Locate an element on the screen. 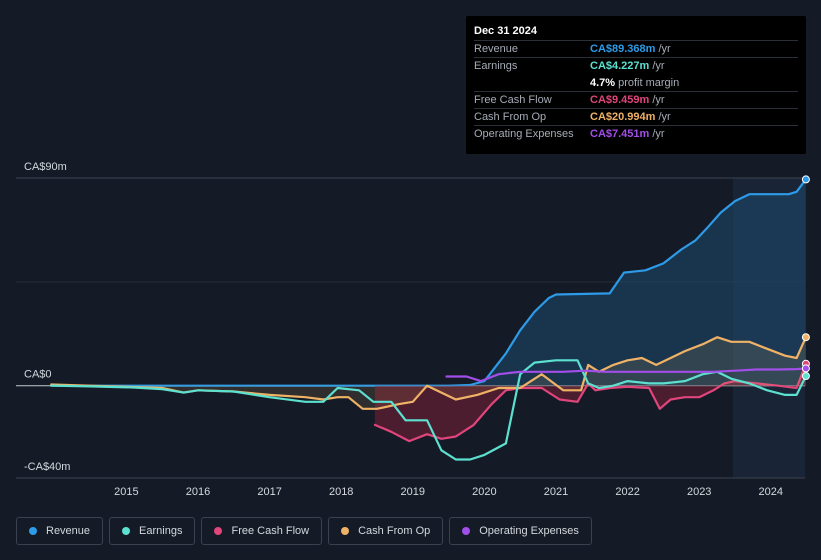 This screenshot has width=821, height=560. x-tick-label: 2023 is located at coordinates (699, 492).